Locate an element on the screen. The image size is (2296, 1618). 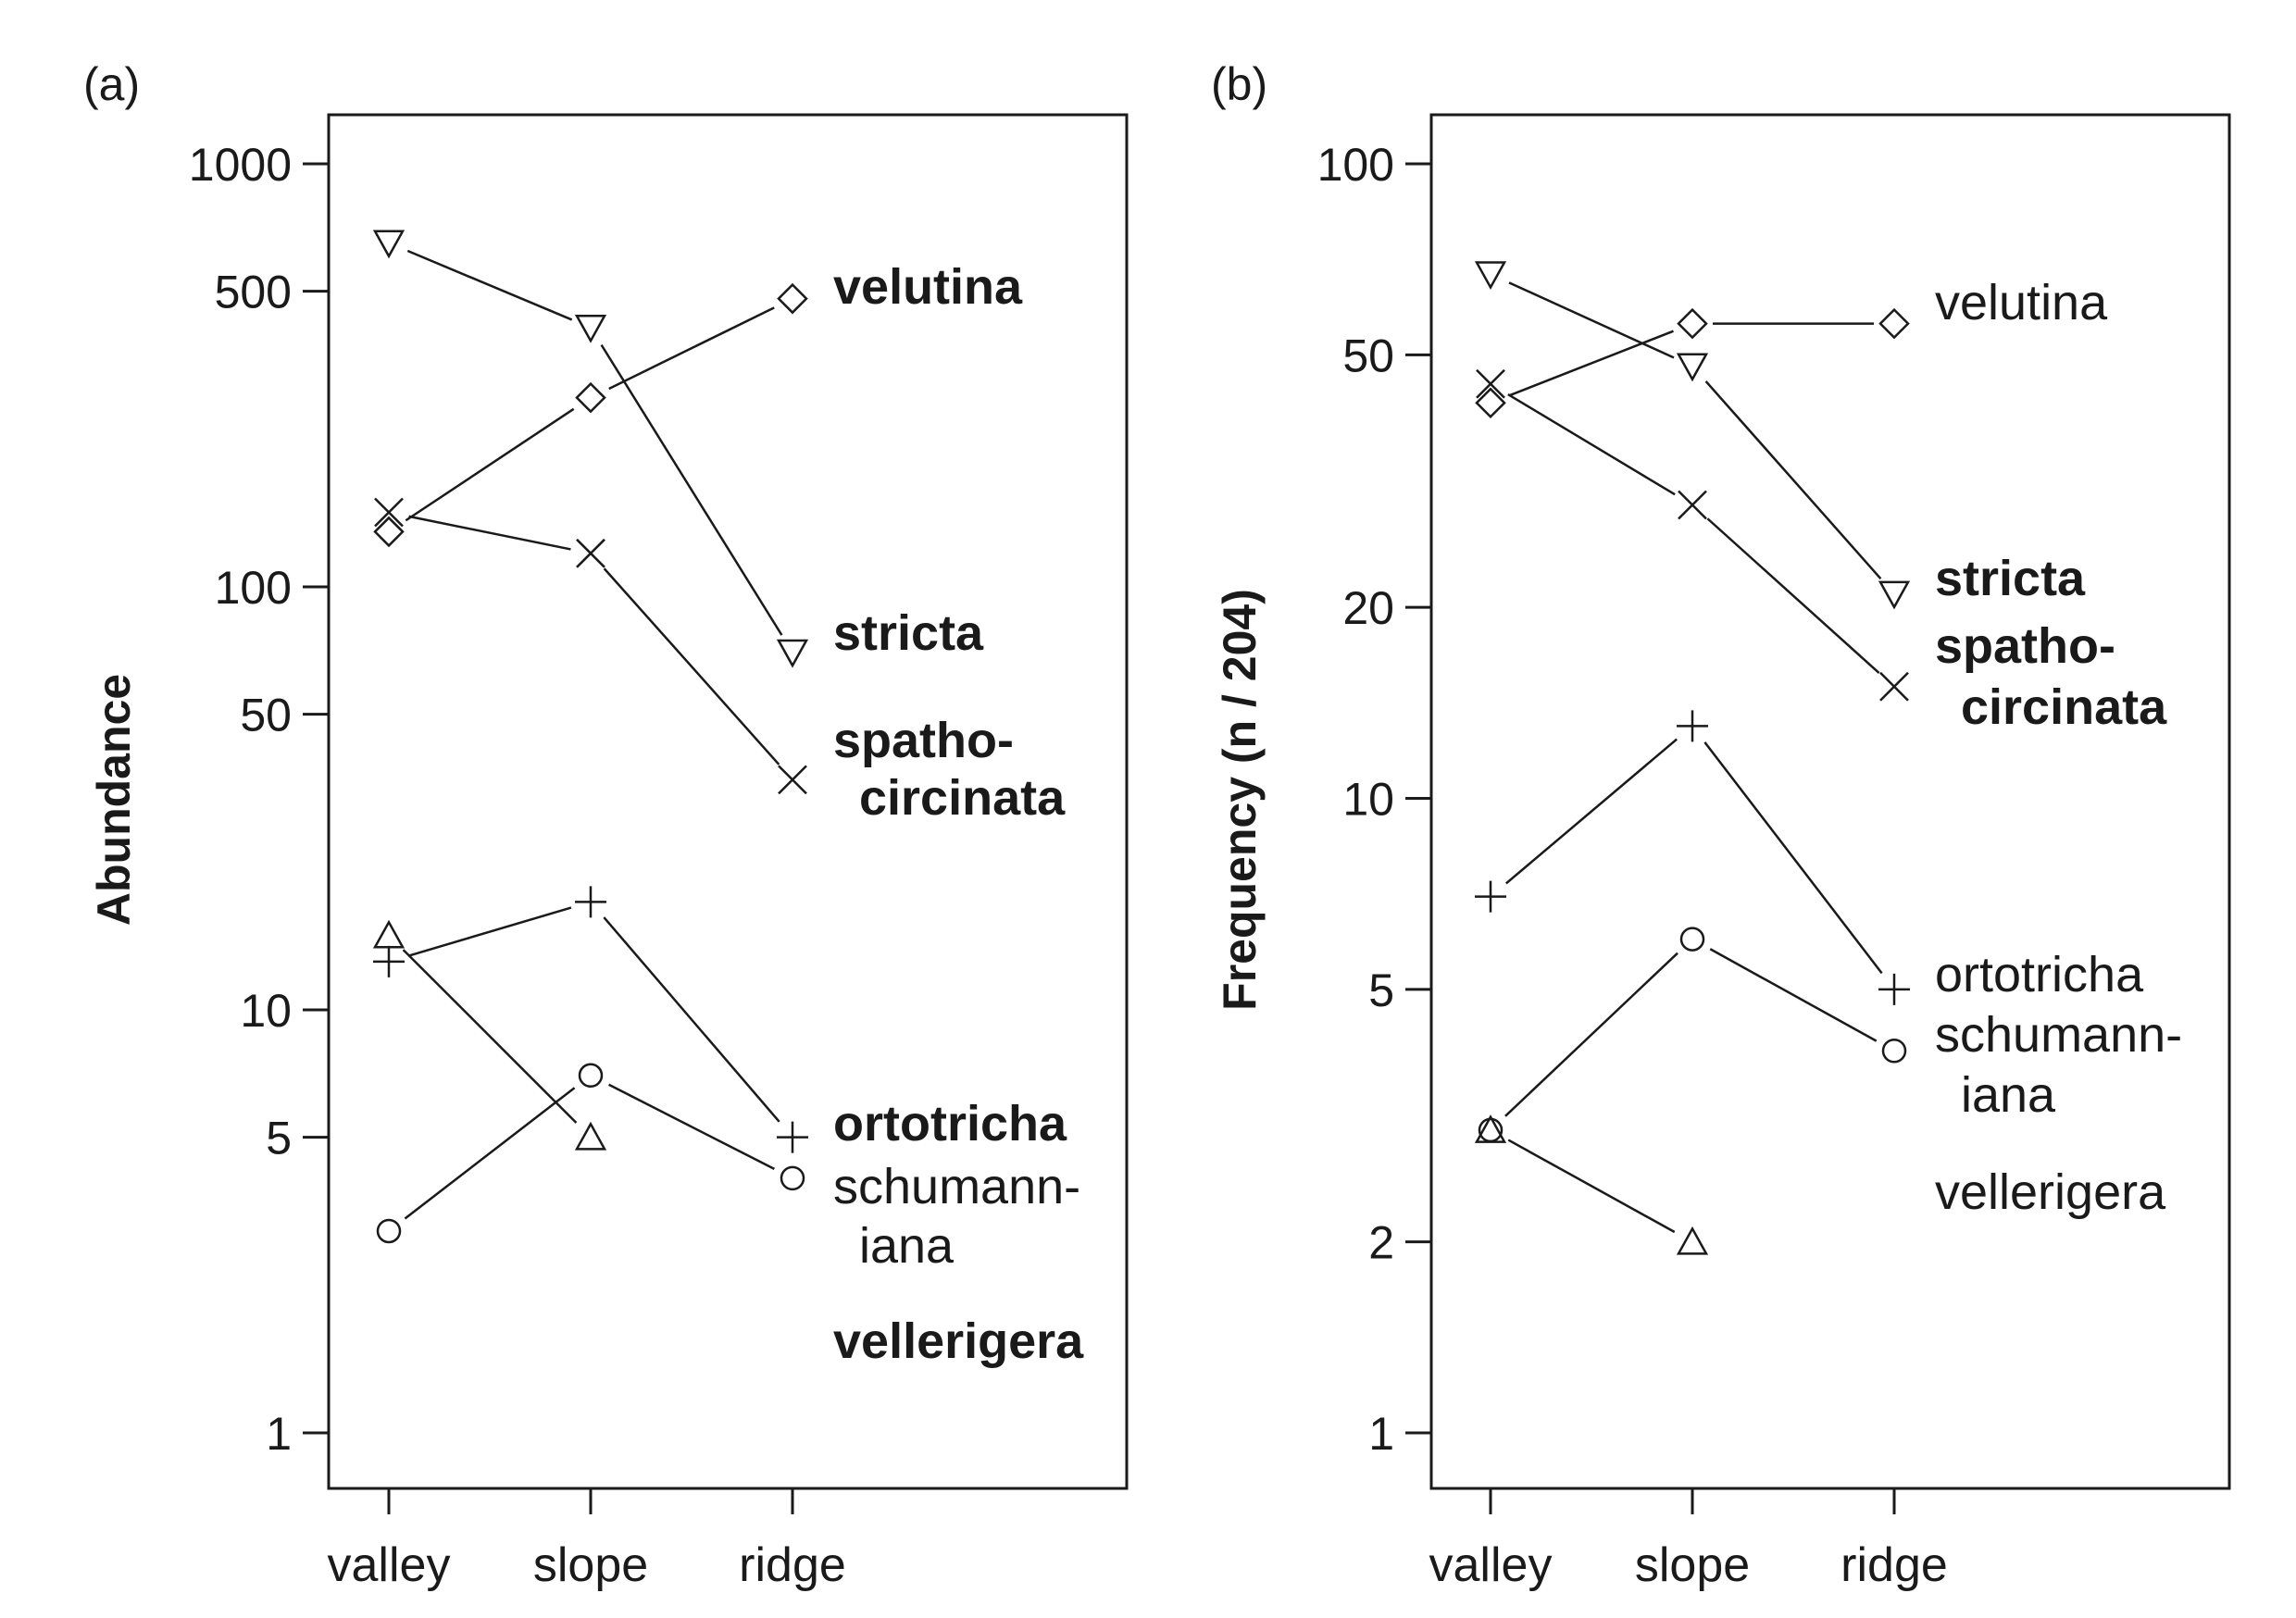
panel-b-y-axis: 1 2 5 10 20 50 100 is located at coordinates (1374, 799).